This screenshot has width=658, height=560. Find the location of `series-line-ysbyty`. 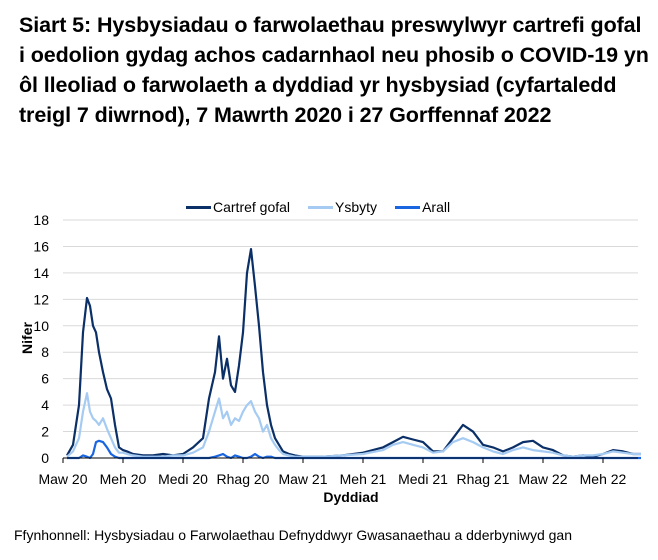

series-line-ysbyty is located at coordinates (353, 425).